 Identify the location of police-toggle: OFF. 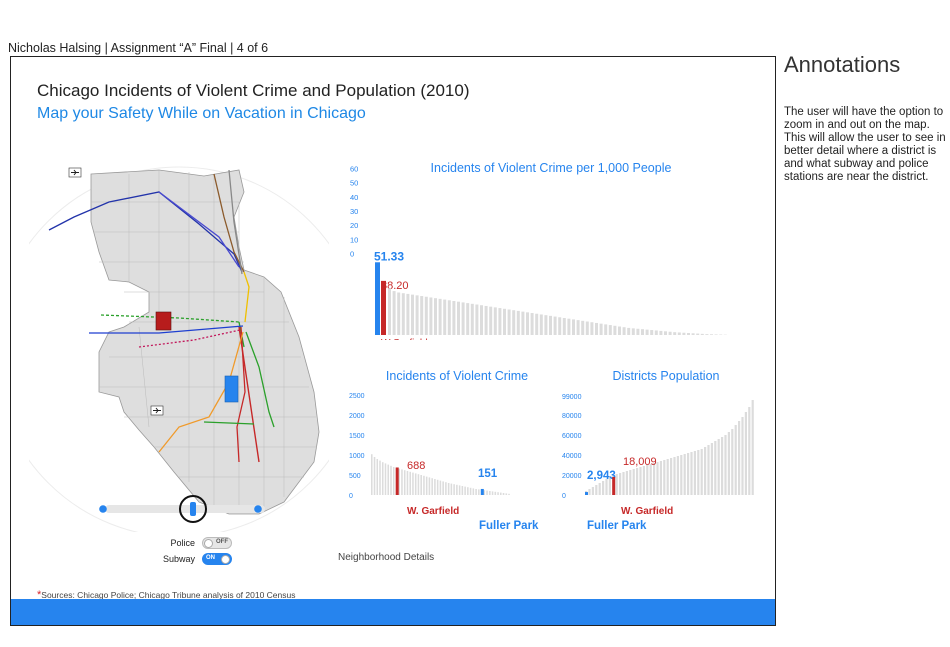
(217, 543).